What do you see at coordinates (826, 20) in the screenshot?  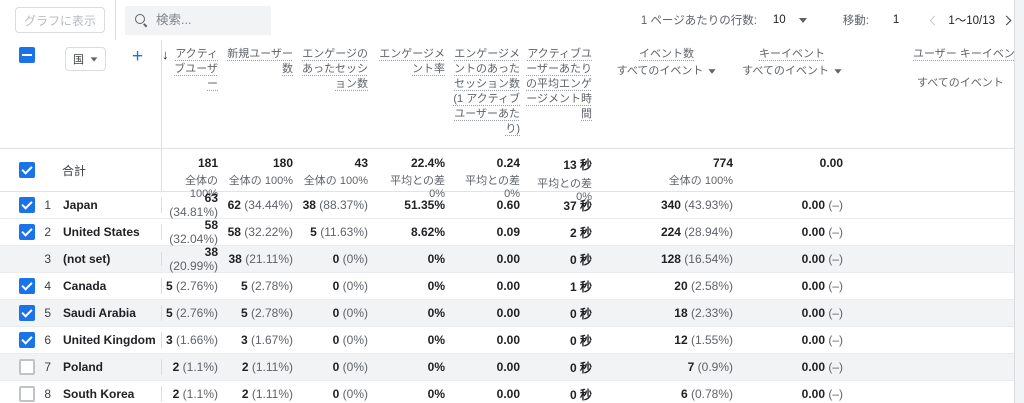 I see `pagination: 1 ページあたりの行数: 10 移動: 1 1～10/13` at bounding box center [826, 20].